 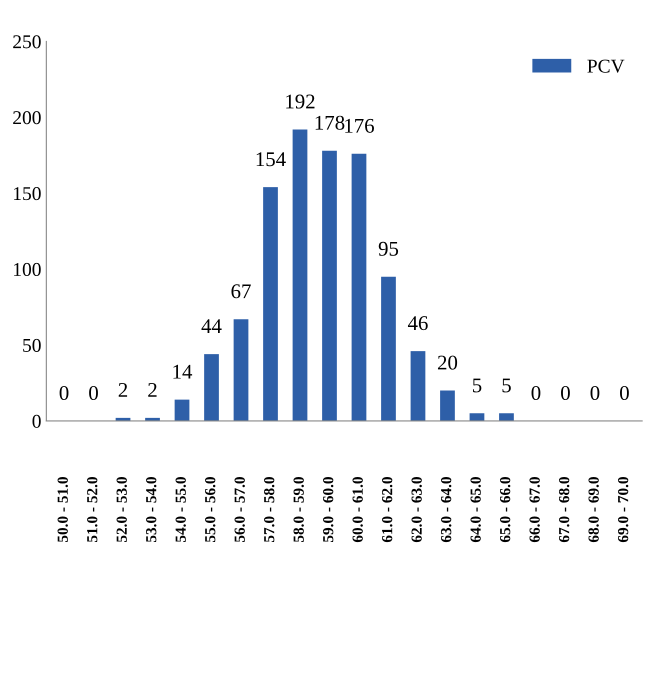 I want to click on x-tick-label: 62.0 - 63.0, so click(x=416, y=509).